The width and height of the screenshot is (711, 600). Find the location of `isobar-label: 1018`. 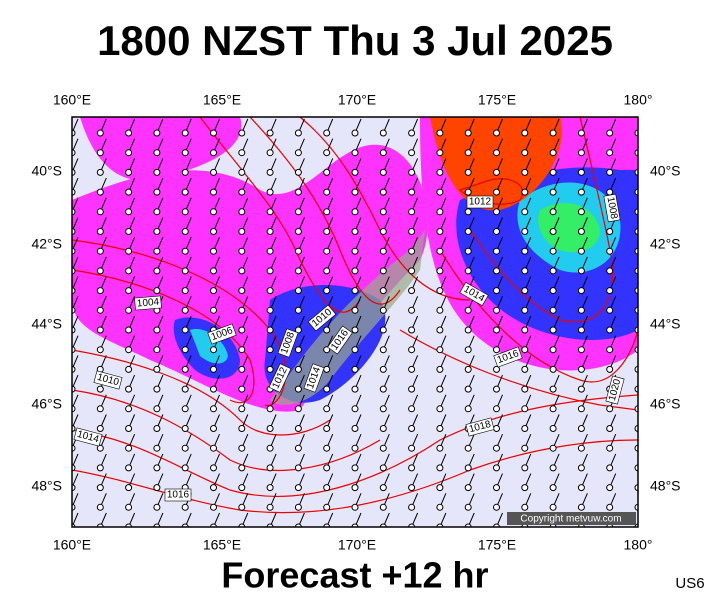

isobar-label: 1018 is located at coordinates (480, 427).